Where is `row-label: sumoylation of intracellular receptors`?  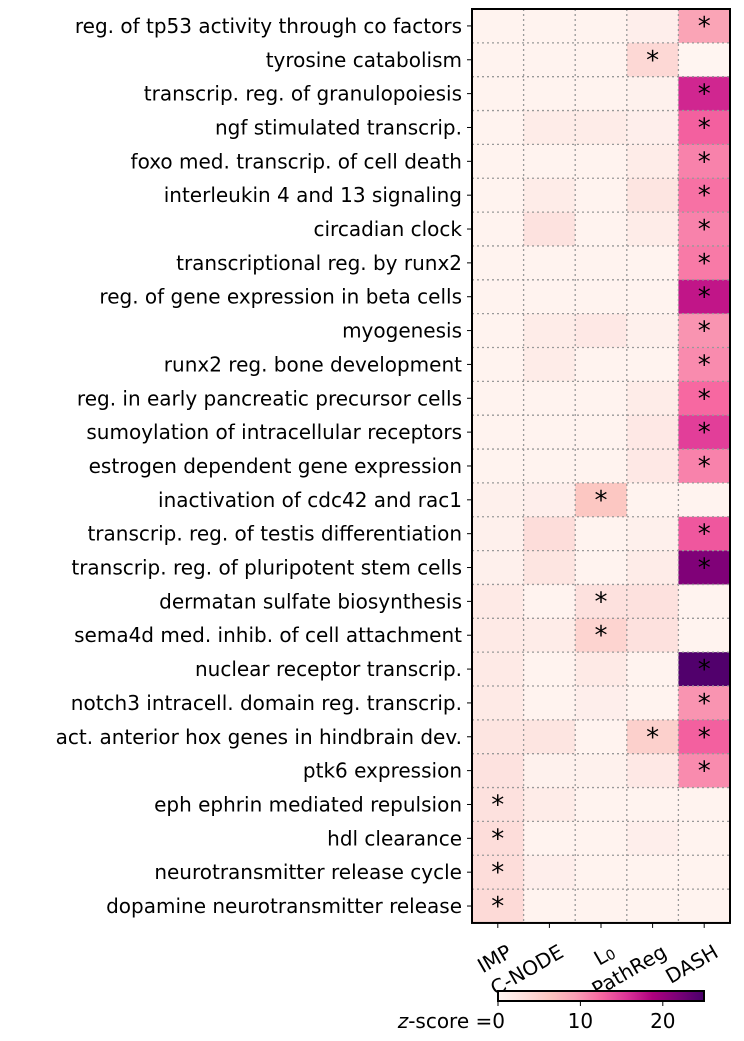
row-label: sumoylation of intracellular receptors is located at coordinates (274, 432).